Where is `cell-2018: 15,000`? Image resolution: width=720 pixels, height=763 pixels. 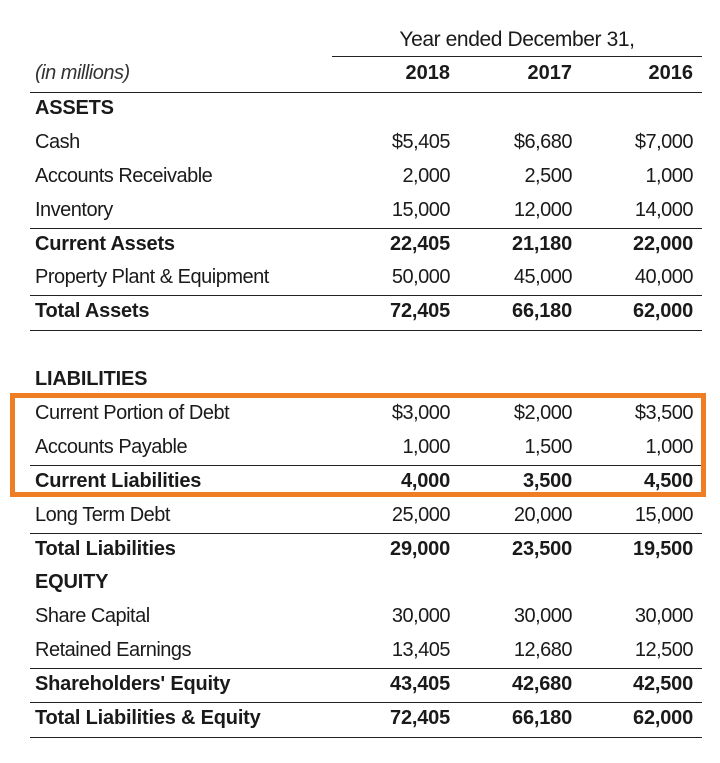 cell-2018: 15,000 is located at coordinates (421, 210).